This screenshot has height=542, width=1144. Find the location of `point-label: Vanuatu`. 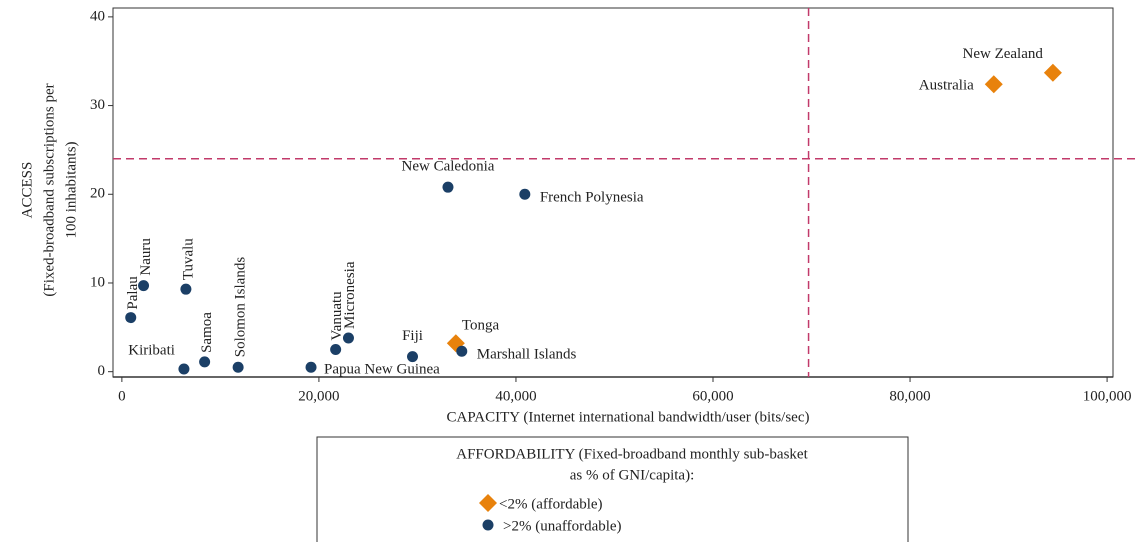

point-label: Vanuatu is located at coordinates (337, 316).